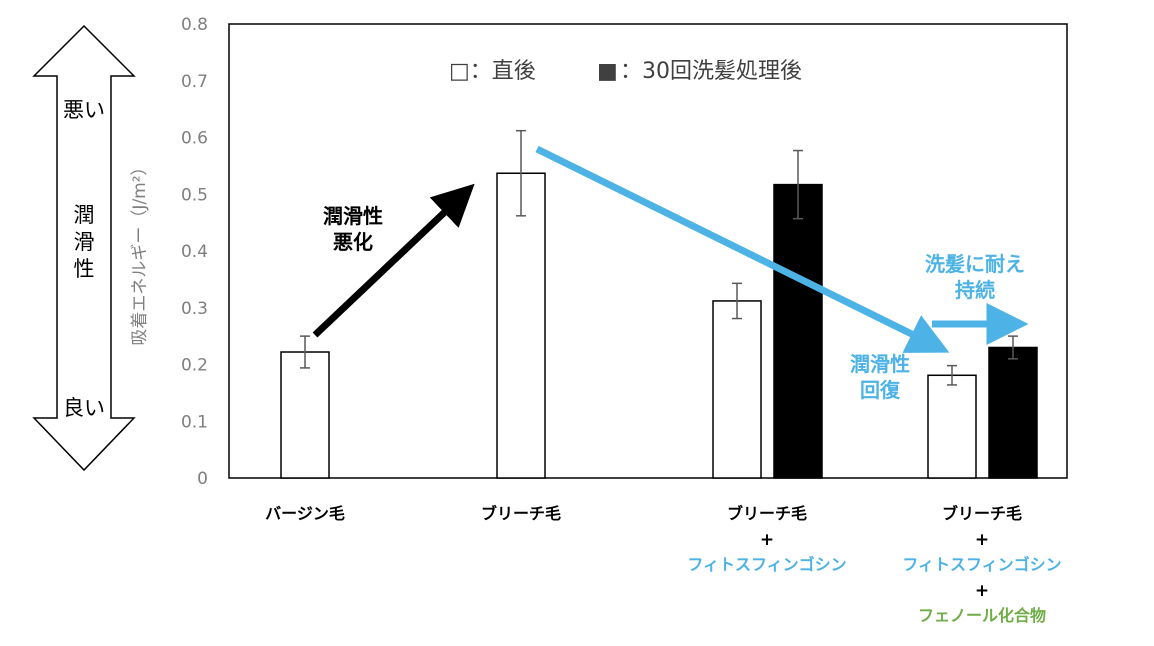 Image resolution: width=1154 pixels, height=646 pixels. I want to click on y-tick-label: 0.7, so click(194, 82).